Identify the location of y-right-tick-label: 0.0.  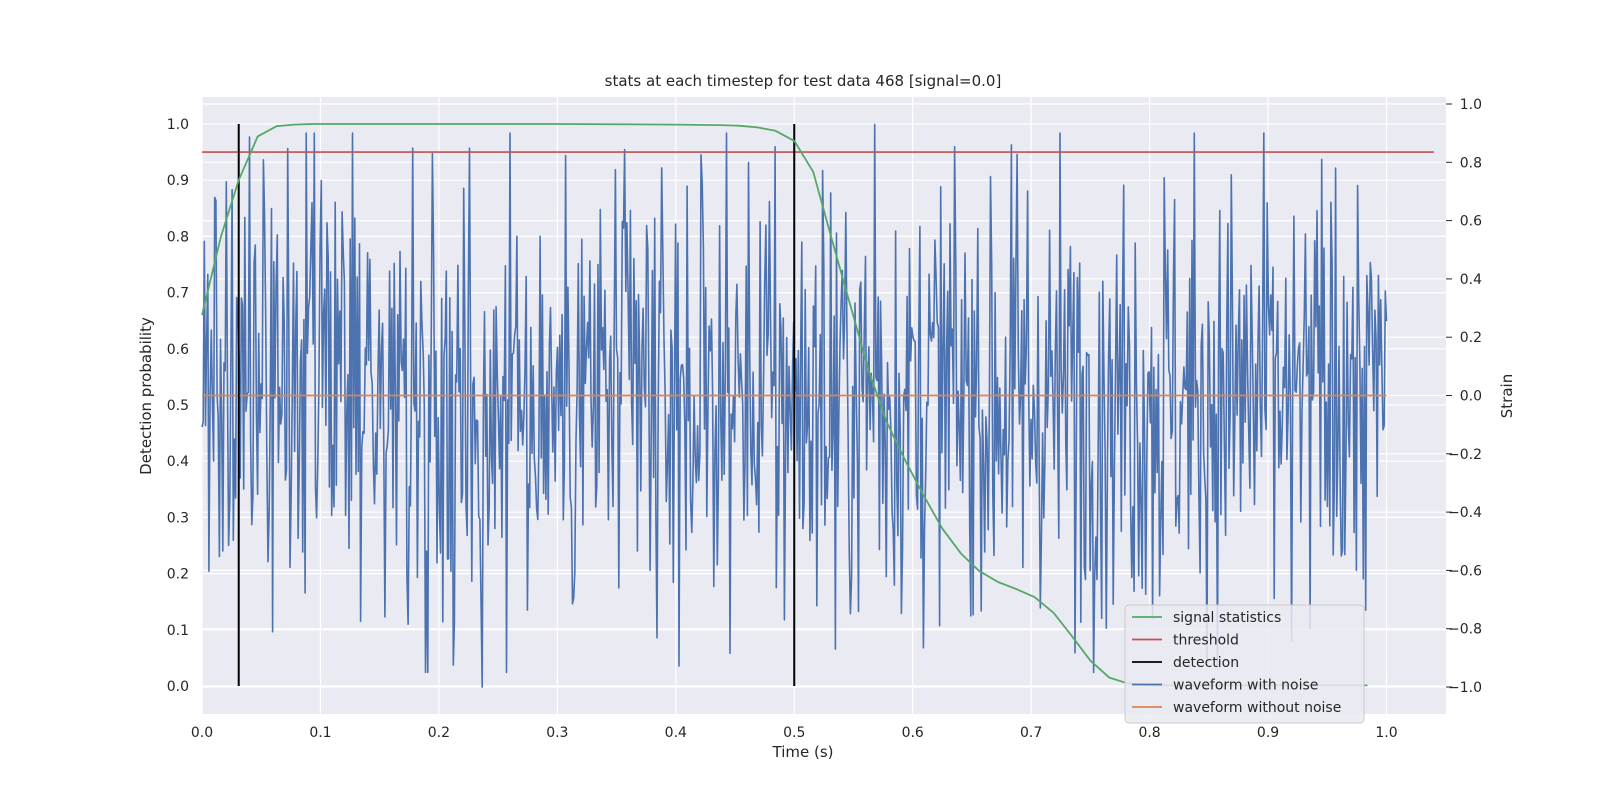
(1471, 397).